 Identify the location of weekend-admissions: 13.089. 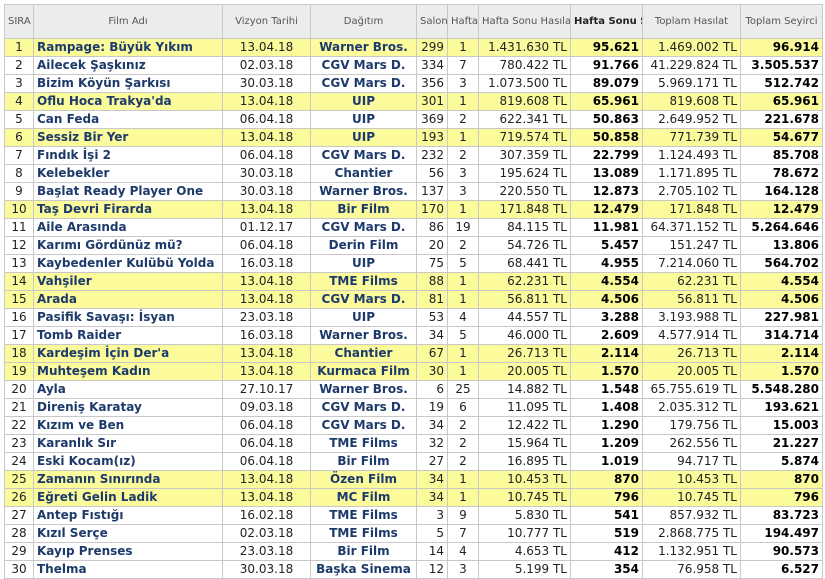
(606, 173).